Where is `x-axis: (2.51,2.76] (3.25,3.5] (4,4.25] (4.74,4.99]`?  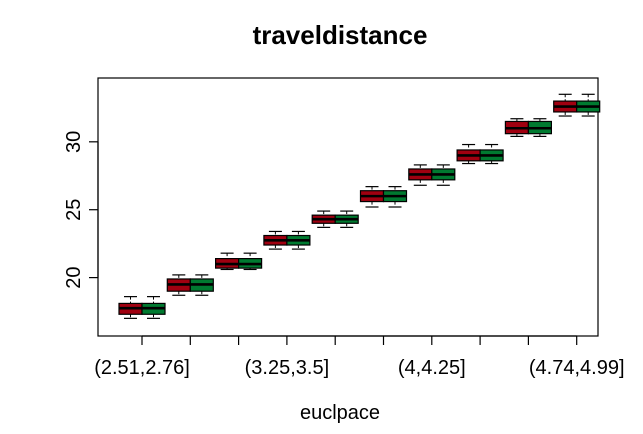
x-axis: (2.51,2.76] (3.25,3.5] (4,4.25] (4.74,4.99] is located at coordinates (359, 357).